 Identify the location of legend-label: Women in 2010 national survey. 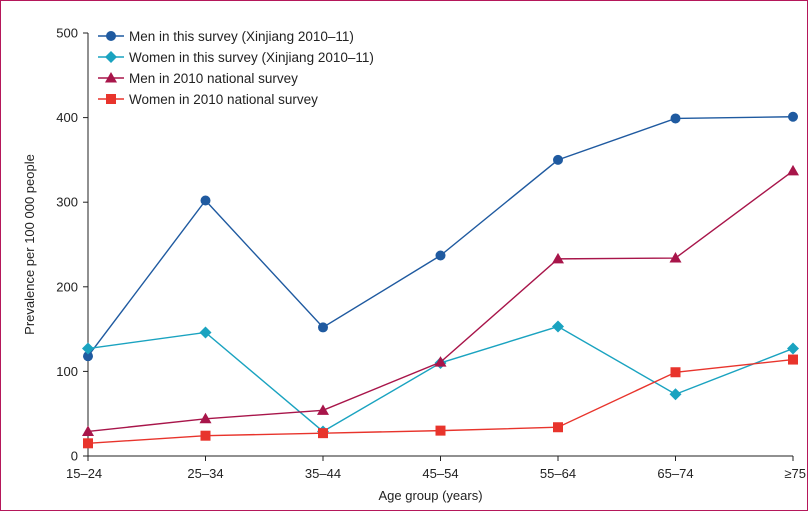
(223, 99).